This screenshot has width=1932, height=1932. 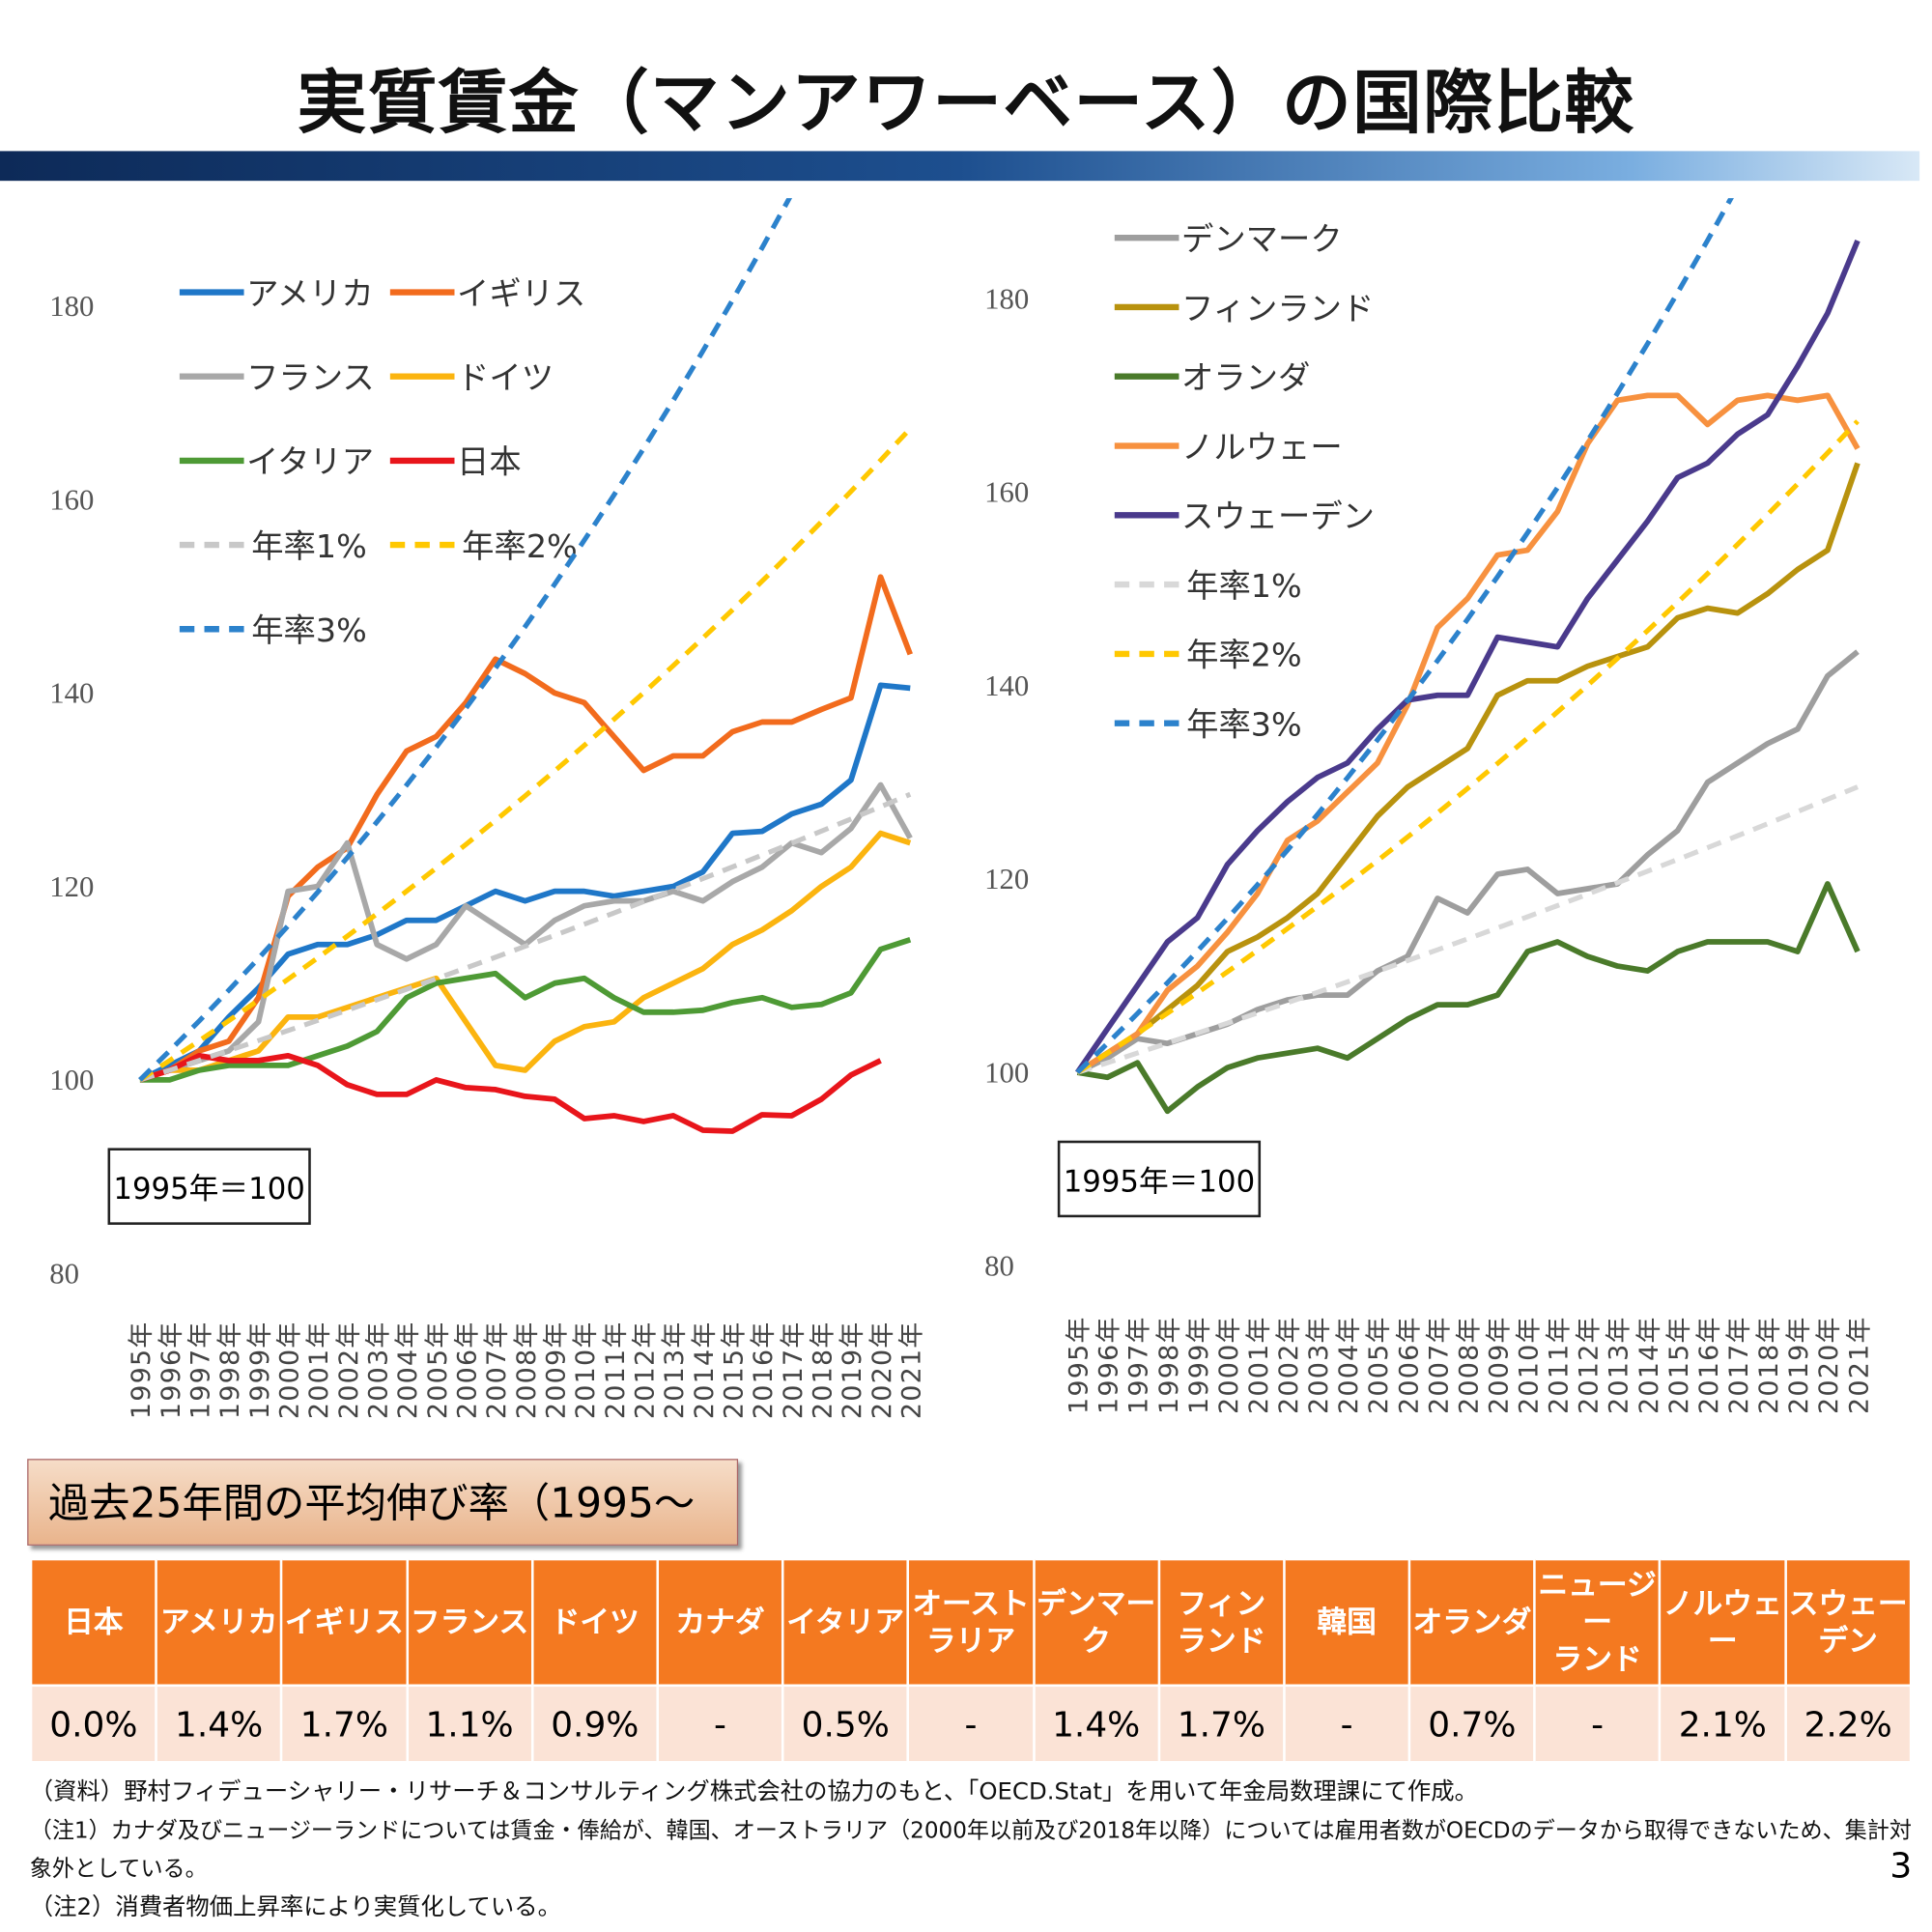 I want to click on page-number: 3, so click(x=1901, y=1866).